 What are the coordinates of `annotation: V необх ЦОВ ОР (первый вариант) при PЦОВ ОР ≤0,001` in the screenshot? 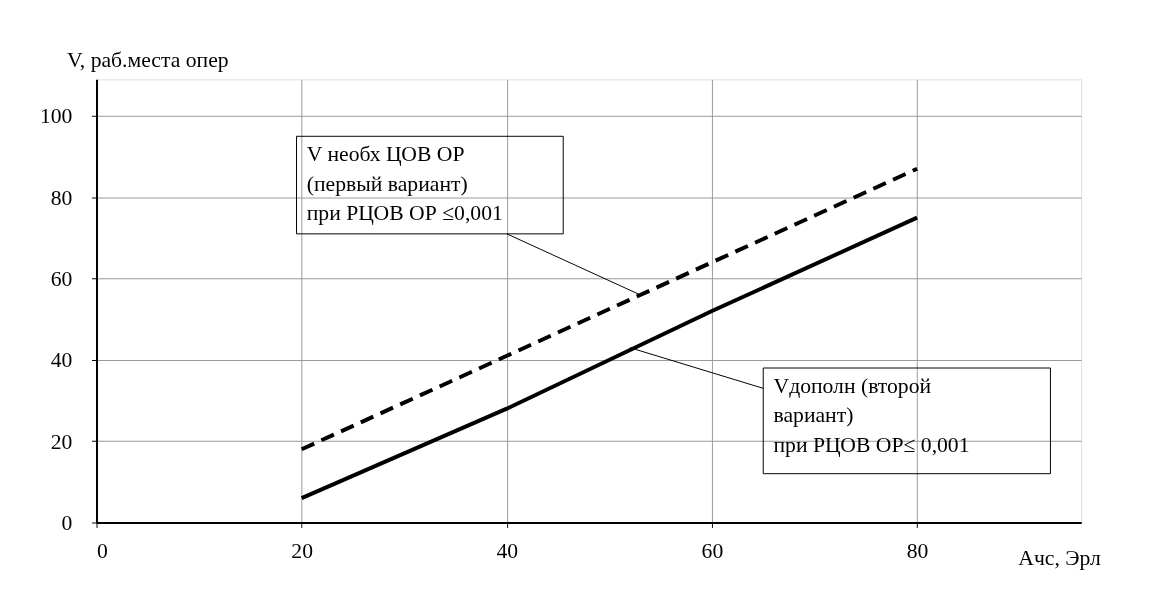 It's located at (404, 184).